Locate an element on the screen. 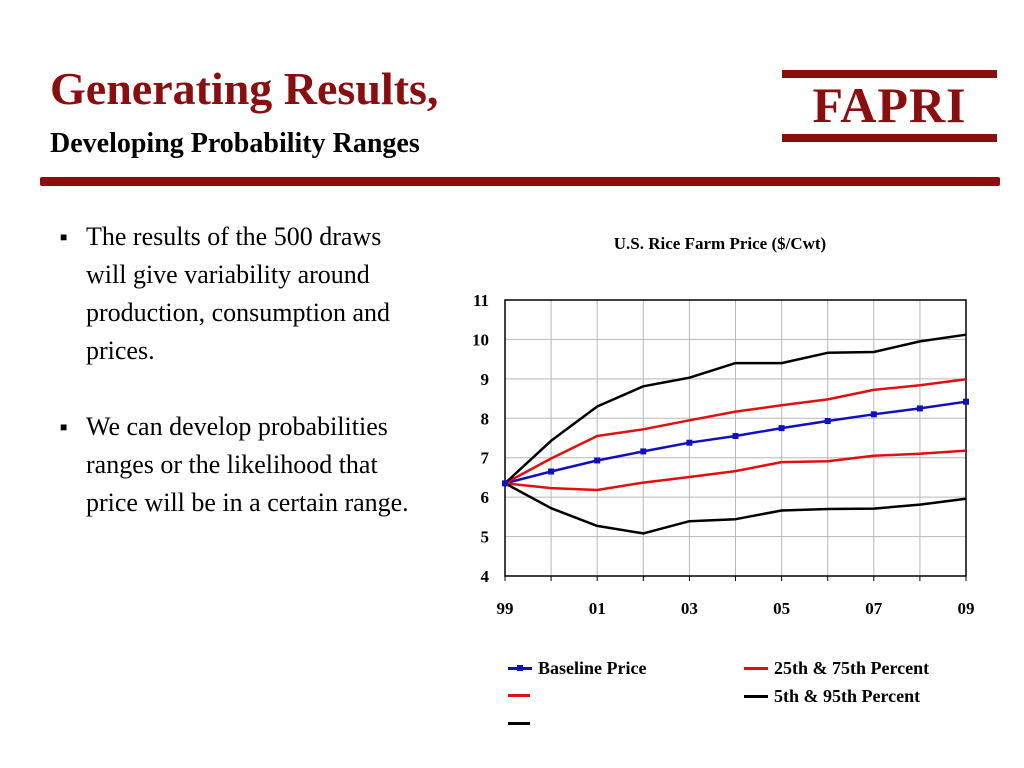 This screenshot has height=768, width=1024. legend-left: Baseline Price is located at coordinates (577, 668).